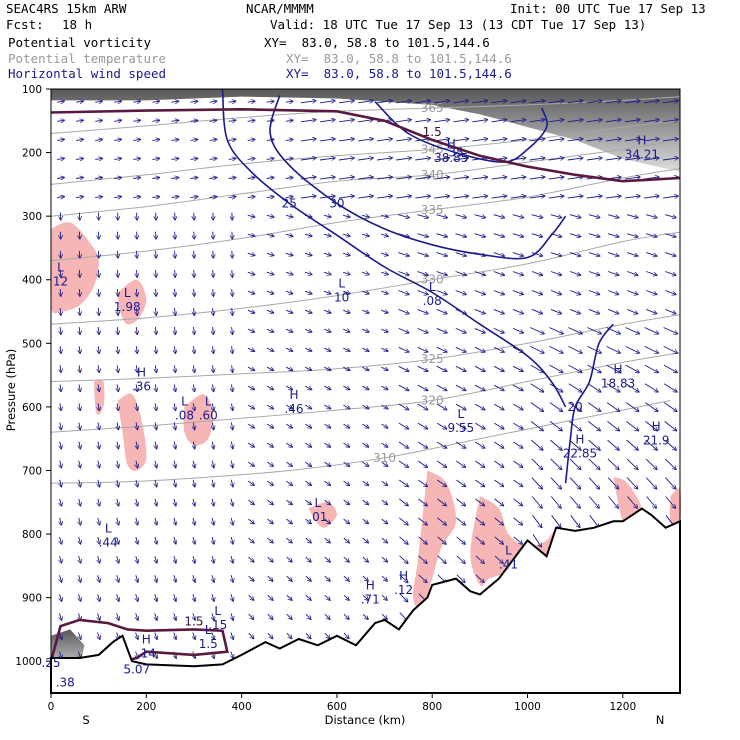 Image resolution: width=740 pixels, height=740 pixels. Describe the element at coordinates (336, 203) in the screenshot. I see `wind-speed-label-30: 30` at that location.